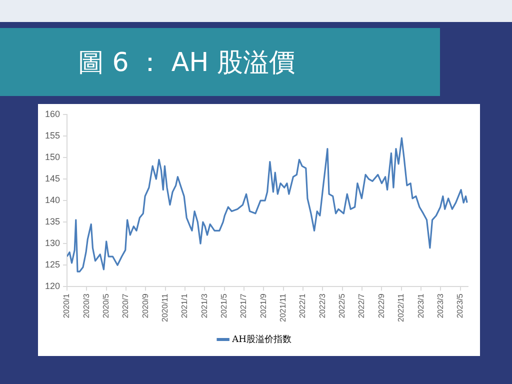 This screenshot has height=384, width=512. What do you see at coordinates (52, 157) in the screenshot?
I see `y-tick-label: 150` at bounding box center [52, 157].